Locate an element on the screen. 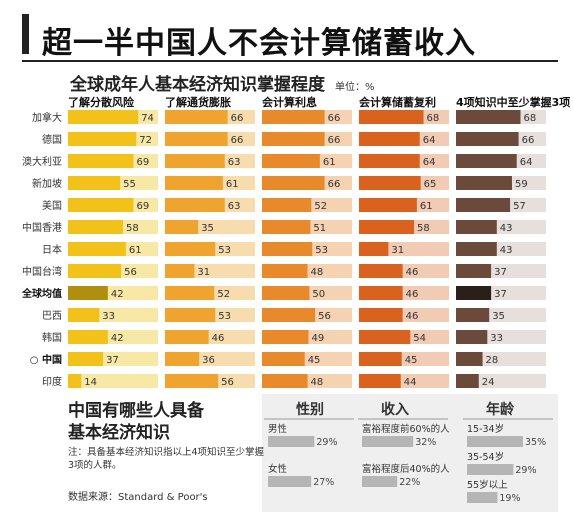 This screenshot has width=573, height=520. series-header-5: 4项知识中至少掌握3项 is located at coordinates (513, 102).